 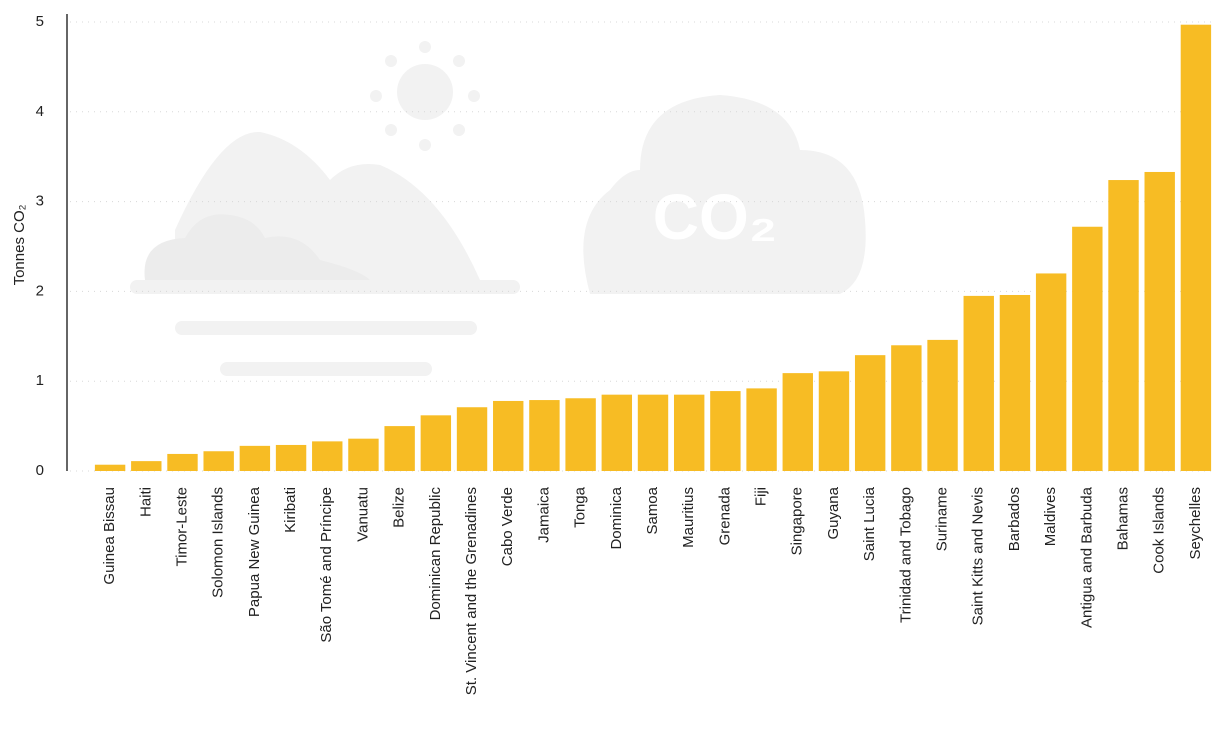 What do you see at coordinates (507, 526) in the screenshot?
I see `x-tick-label: Cabo Verde` at bounding box center [507, 526].